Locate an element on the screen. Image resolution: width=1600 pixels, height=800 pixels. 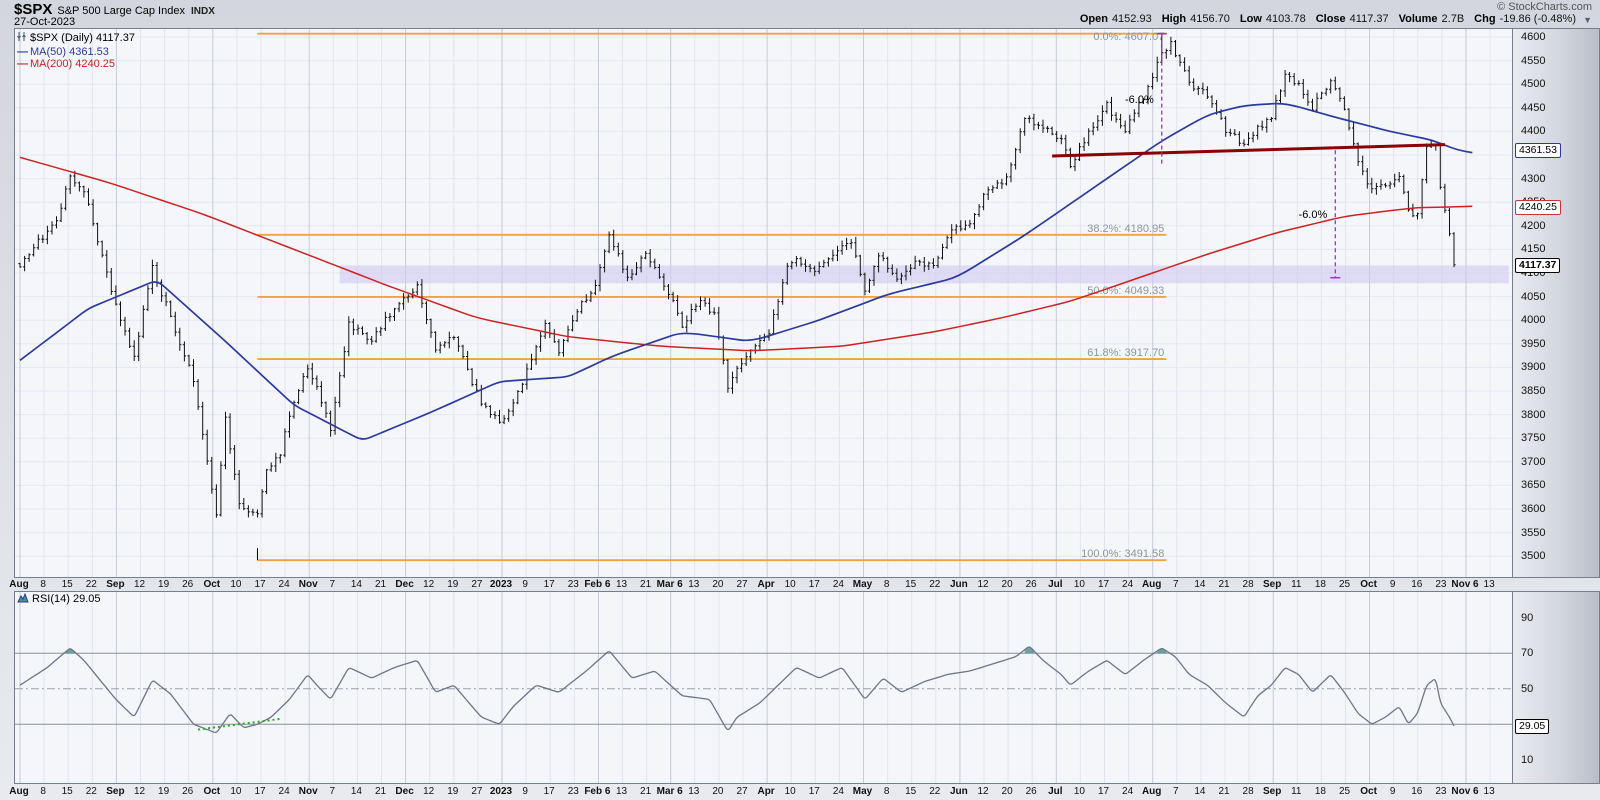
symbol-name: S&P 500 Large Cap Index is located at coordinates (121, 11).